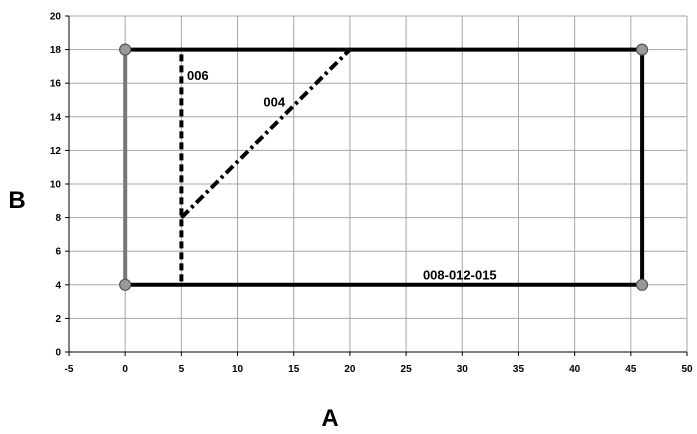 The height and width of the screenshot is (434, 697). What do you see at coordinates (56, 185) in the screenshot?
I see `y-tick-label: 10` at bounding box center [56, 185].